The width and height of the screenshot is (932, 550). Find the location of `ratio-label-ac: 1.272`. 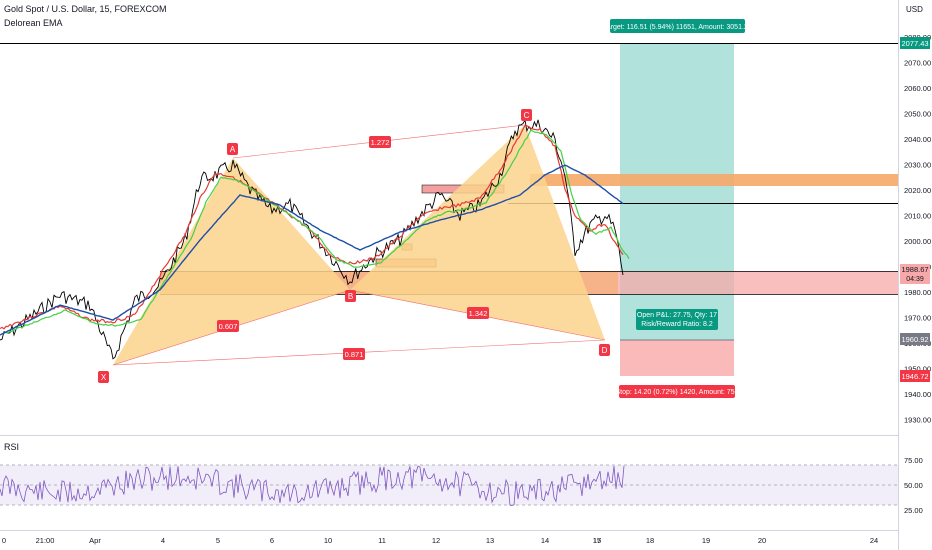

ratio-label-ac: 1.272 is located at coordinates (380, 142).